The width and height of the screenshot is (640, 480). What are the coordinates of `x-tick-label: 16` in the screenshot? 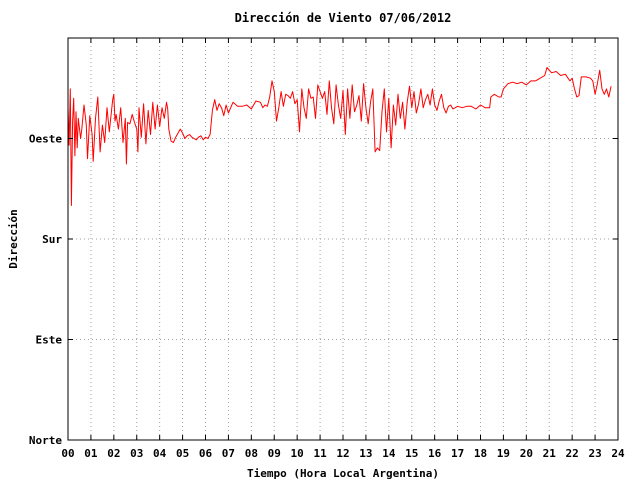 It's located at (435, 453).